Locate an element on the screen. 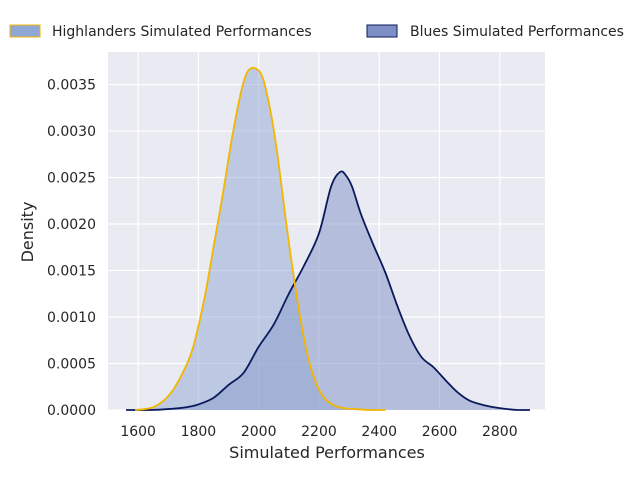  x-tick-label-5: 2600 is located at coordinates (440, 432).